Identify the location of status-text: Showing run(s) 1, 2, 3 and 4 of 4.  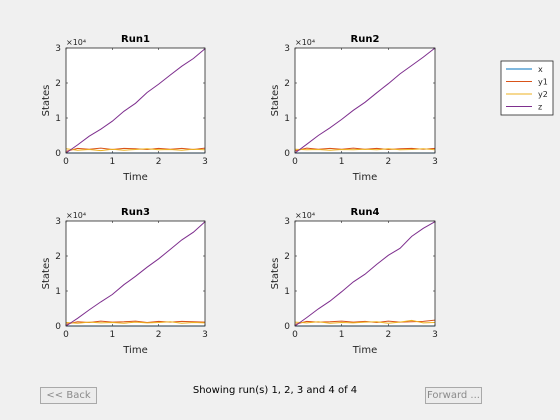
(275, 390).